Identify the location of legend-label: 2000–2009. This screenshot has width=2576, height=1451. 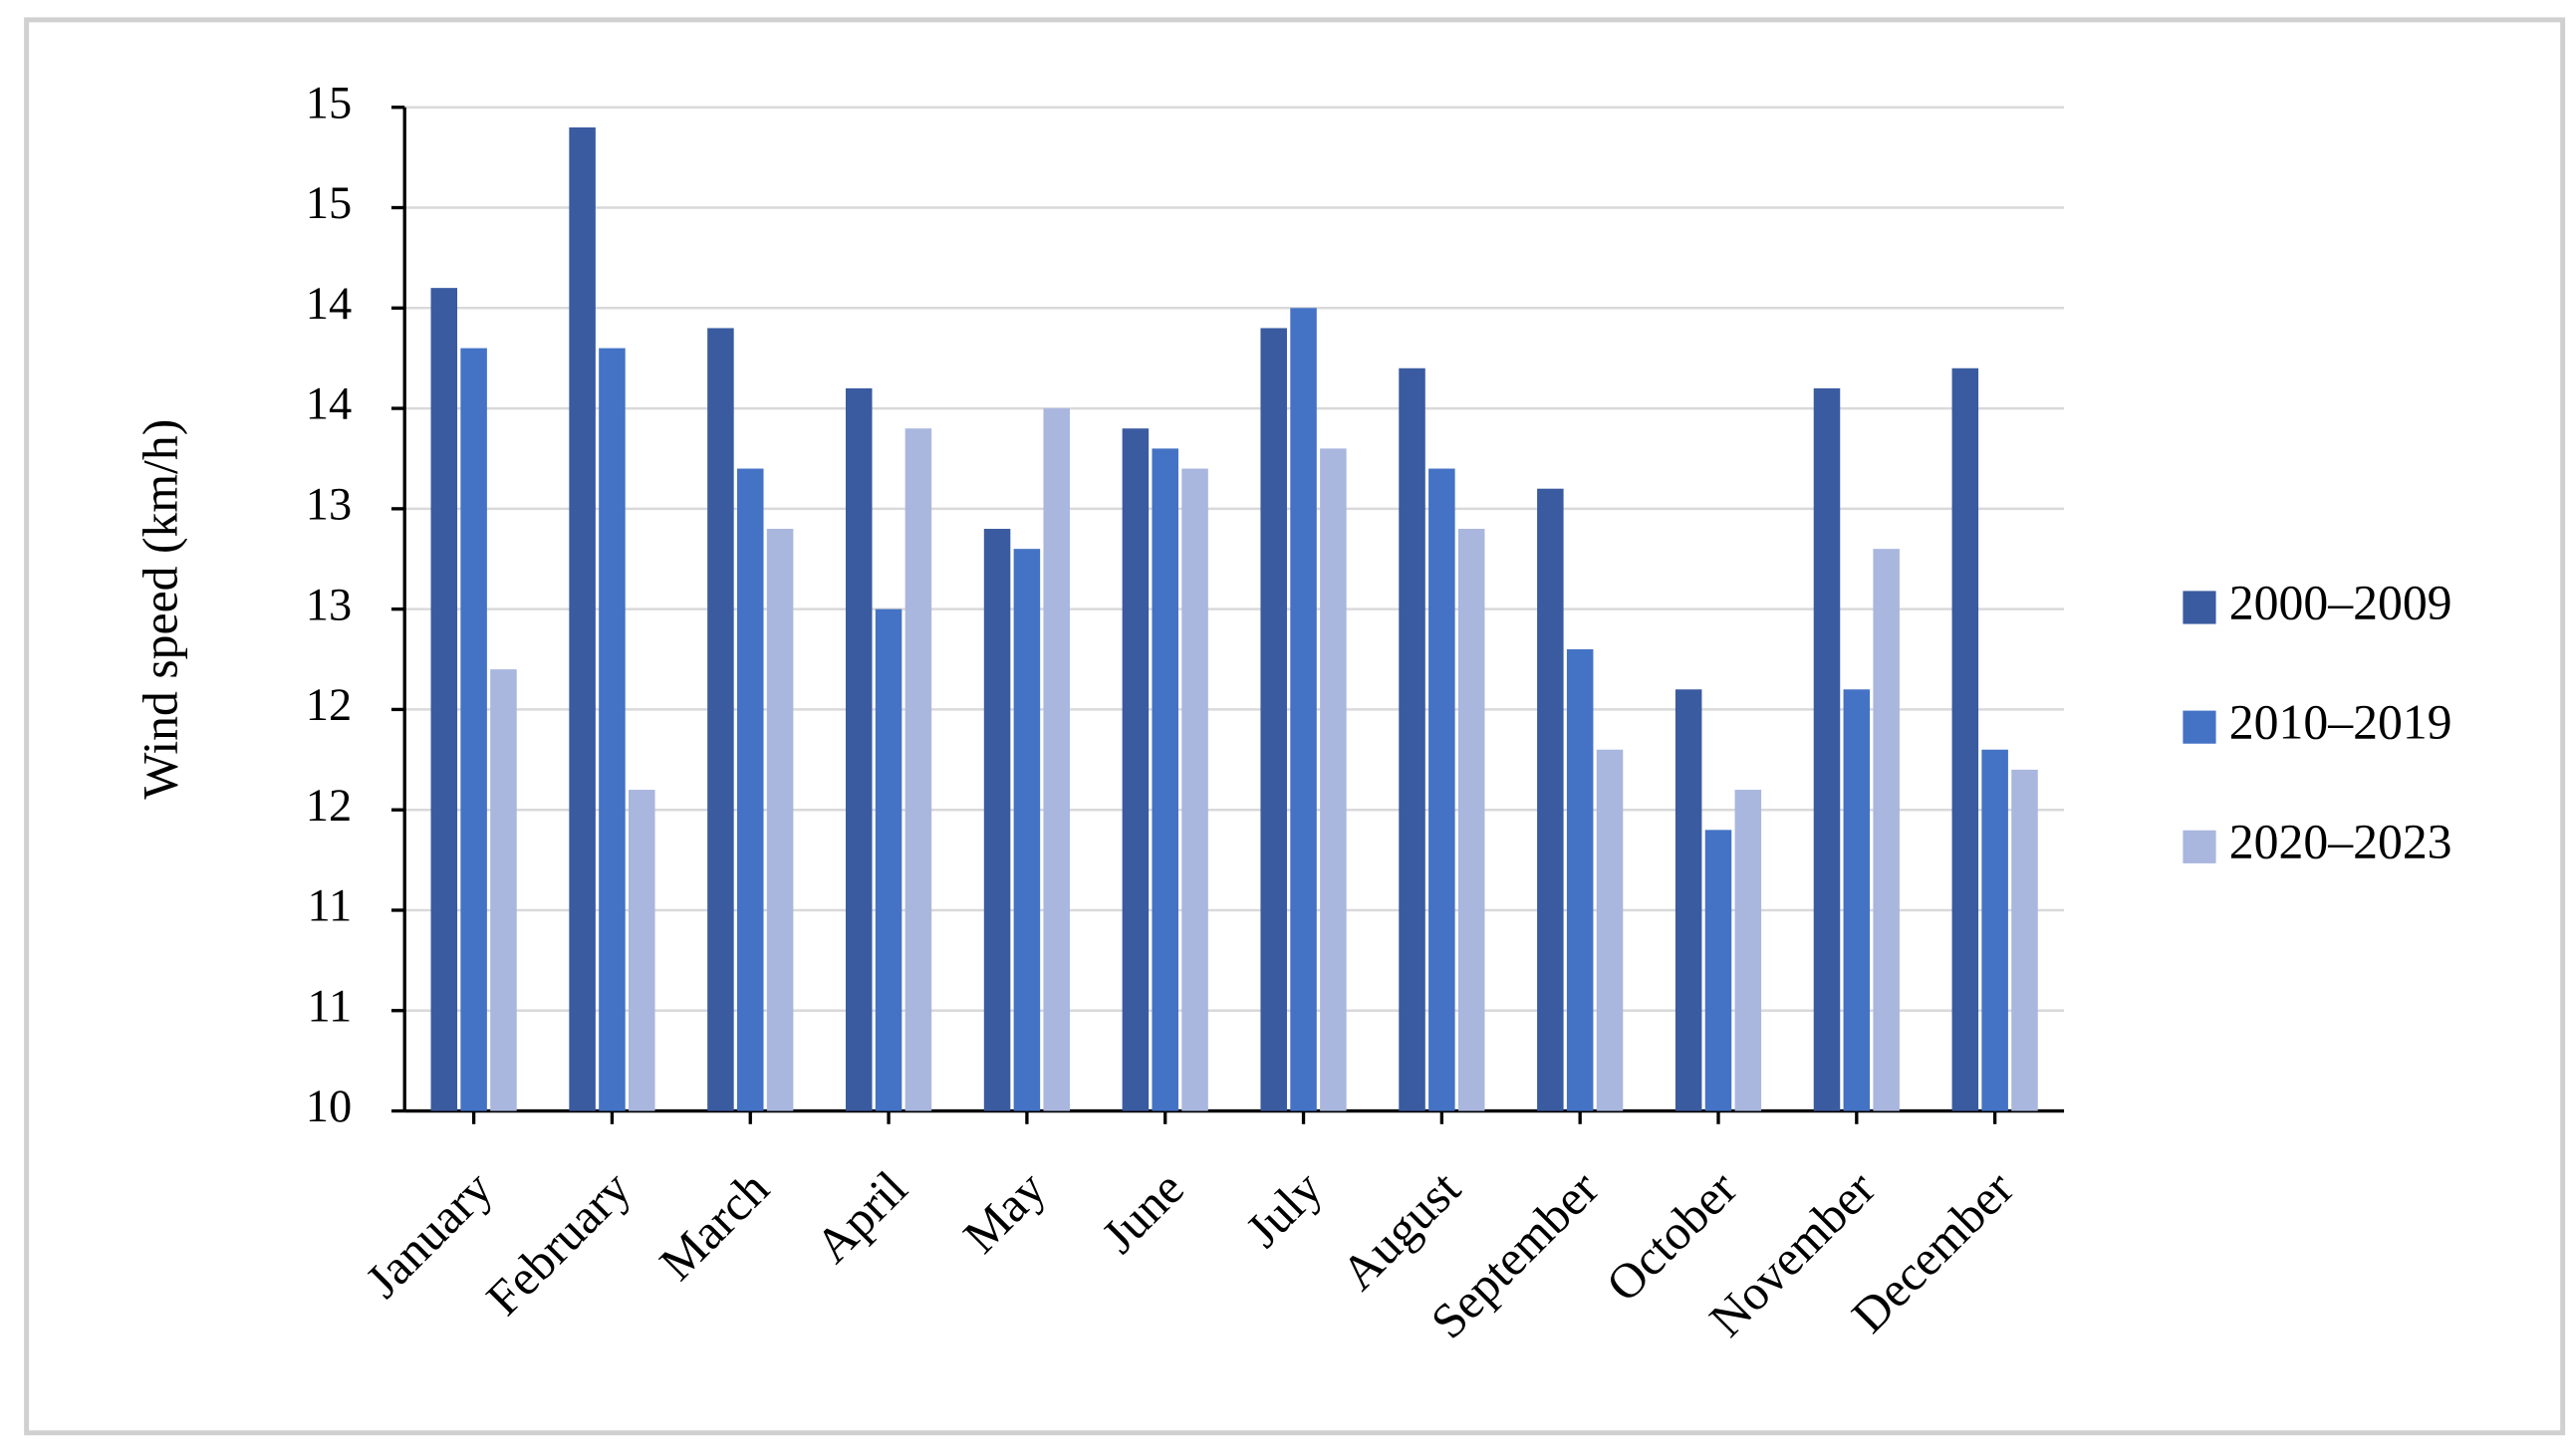
(2340, 602).